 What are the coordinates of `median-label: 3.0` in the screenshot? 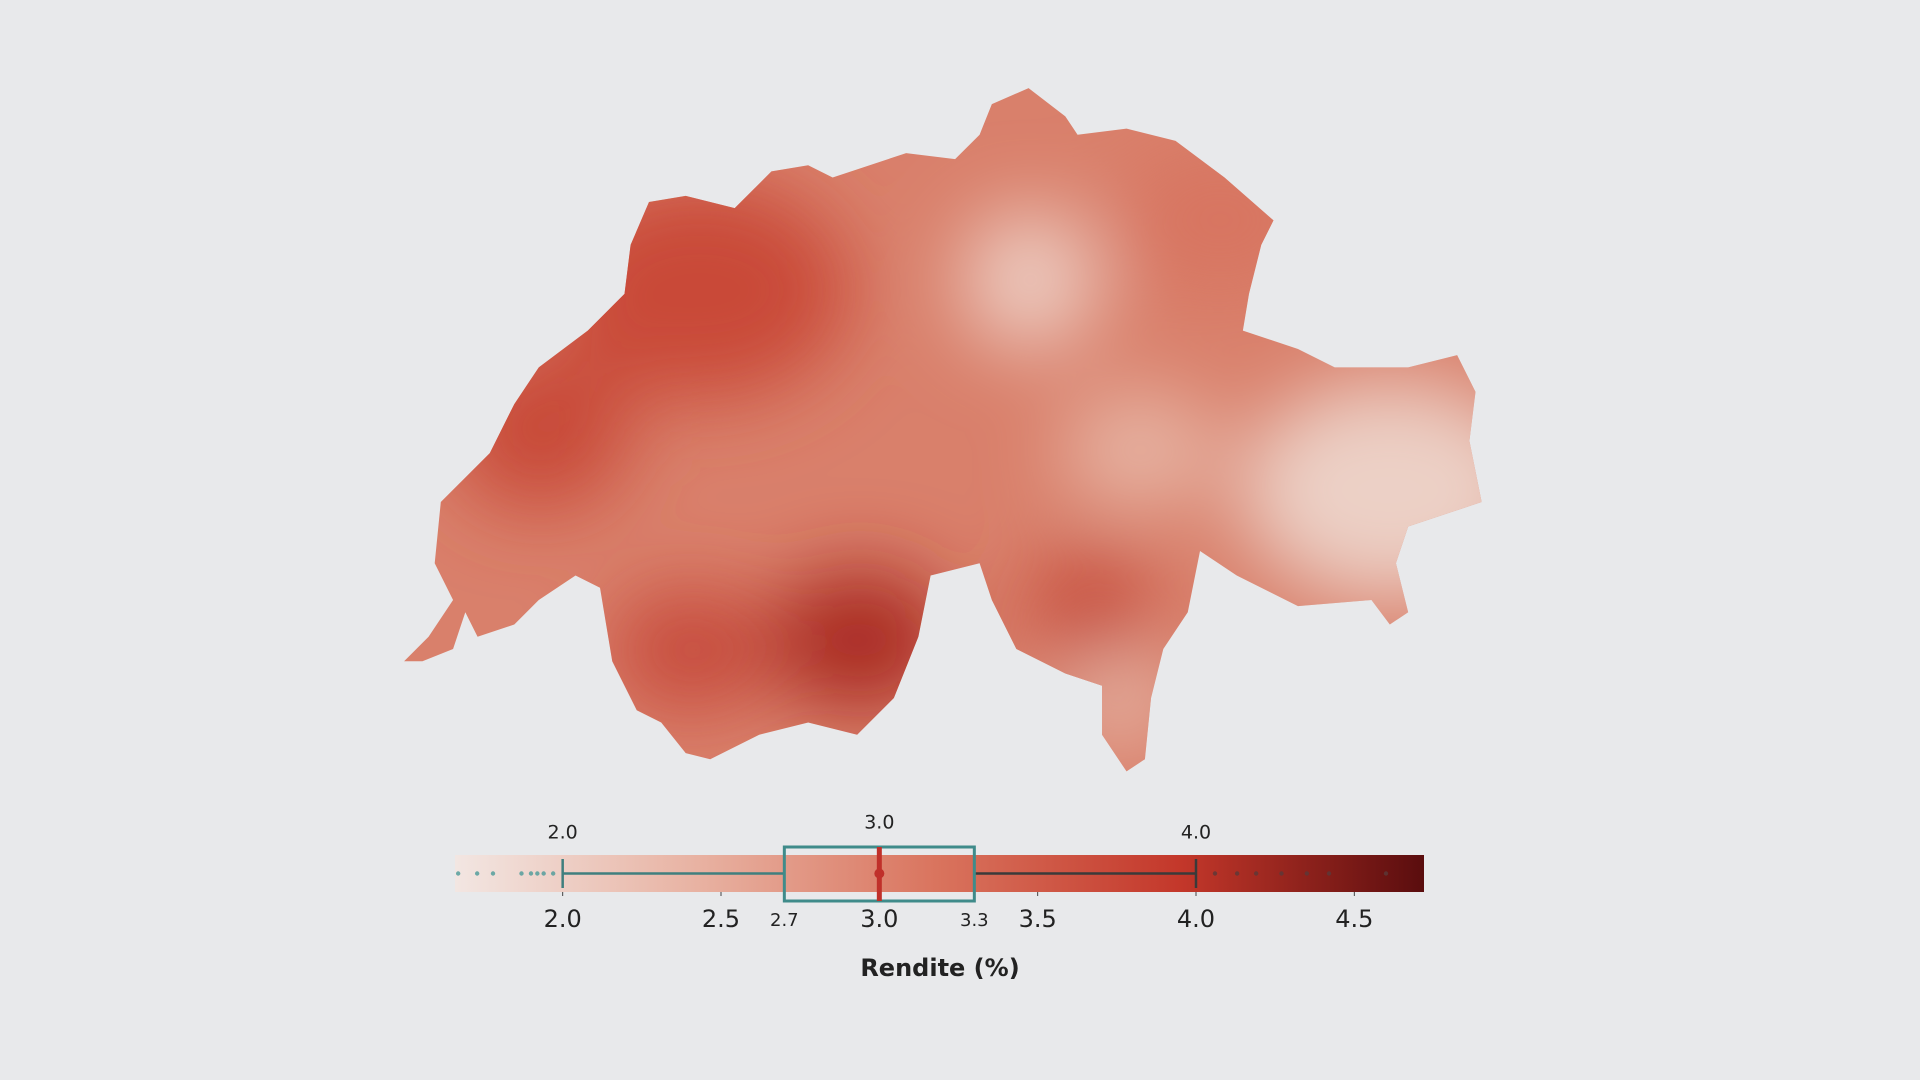 It's located at (879, 823).